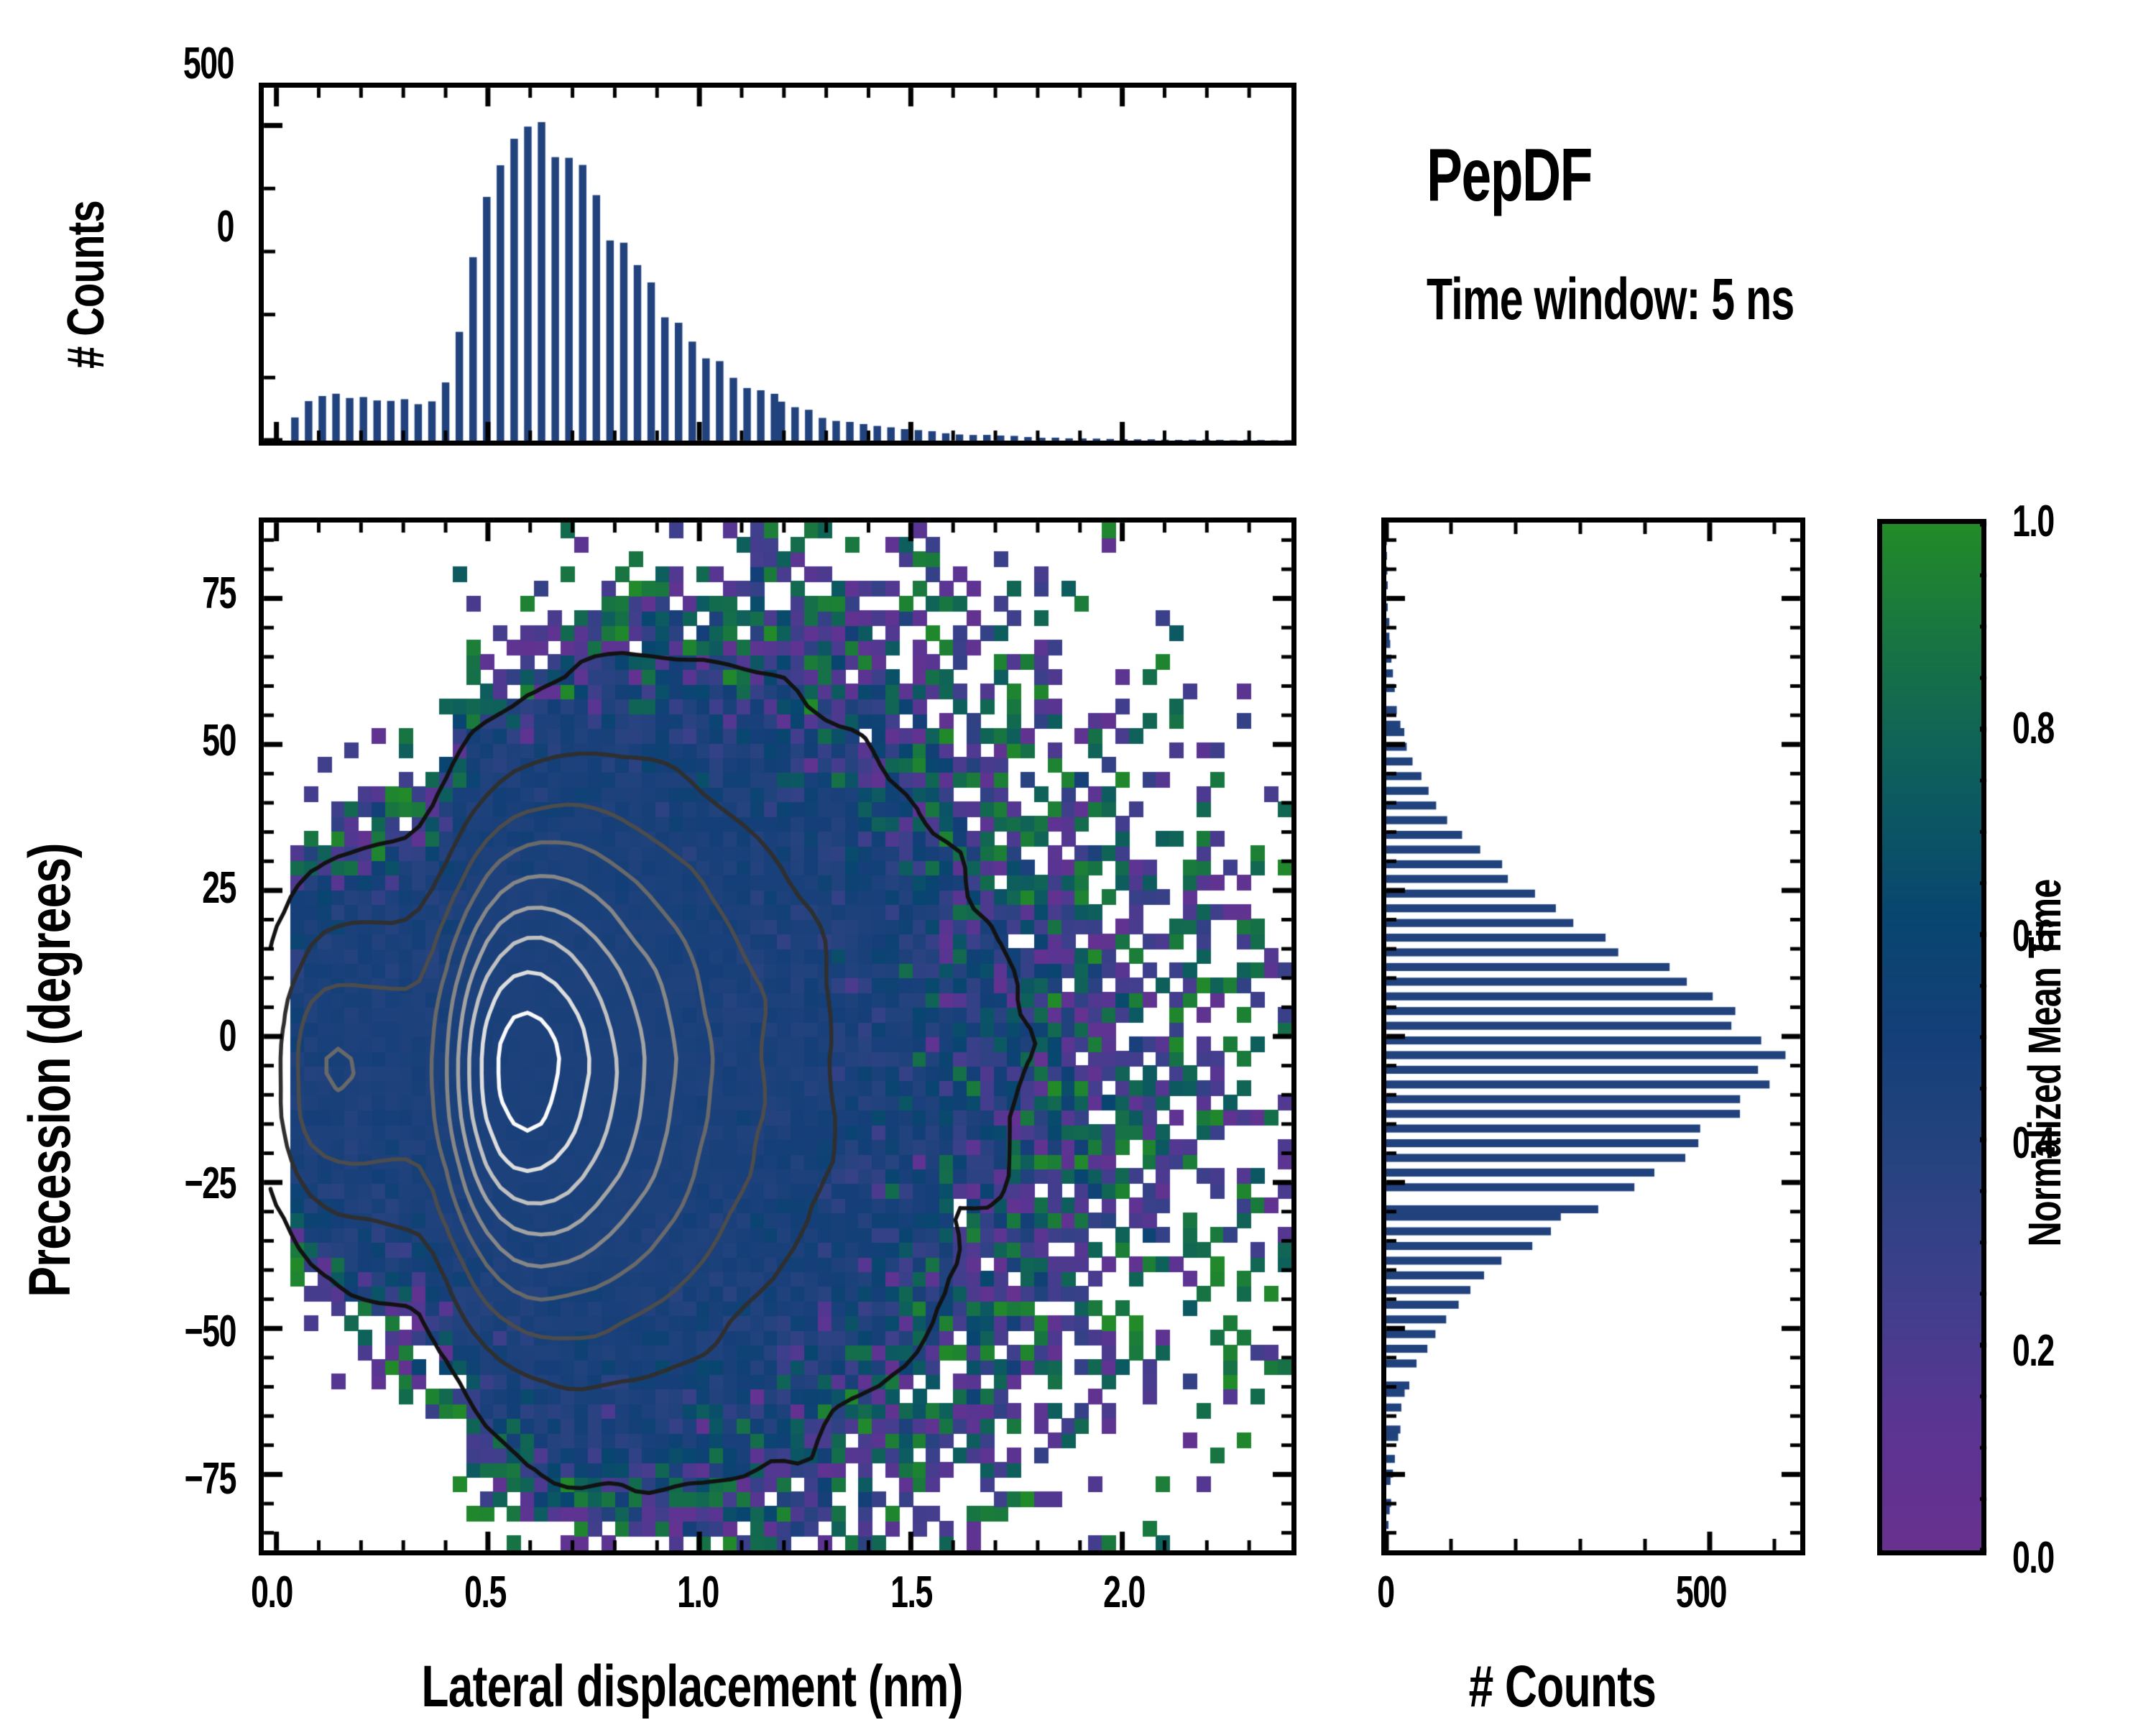  I want to click on main-ytick-0: 0, so click(228, 1036).